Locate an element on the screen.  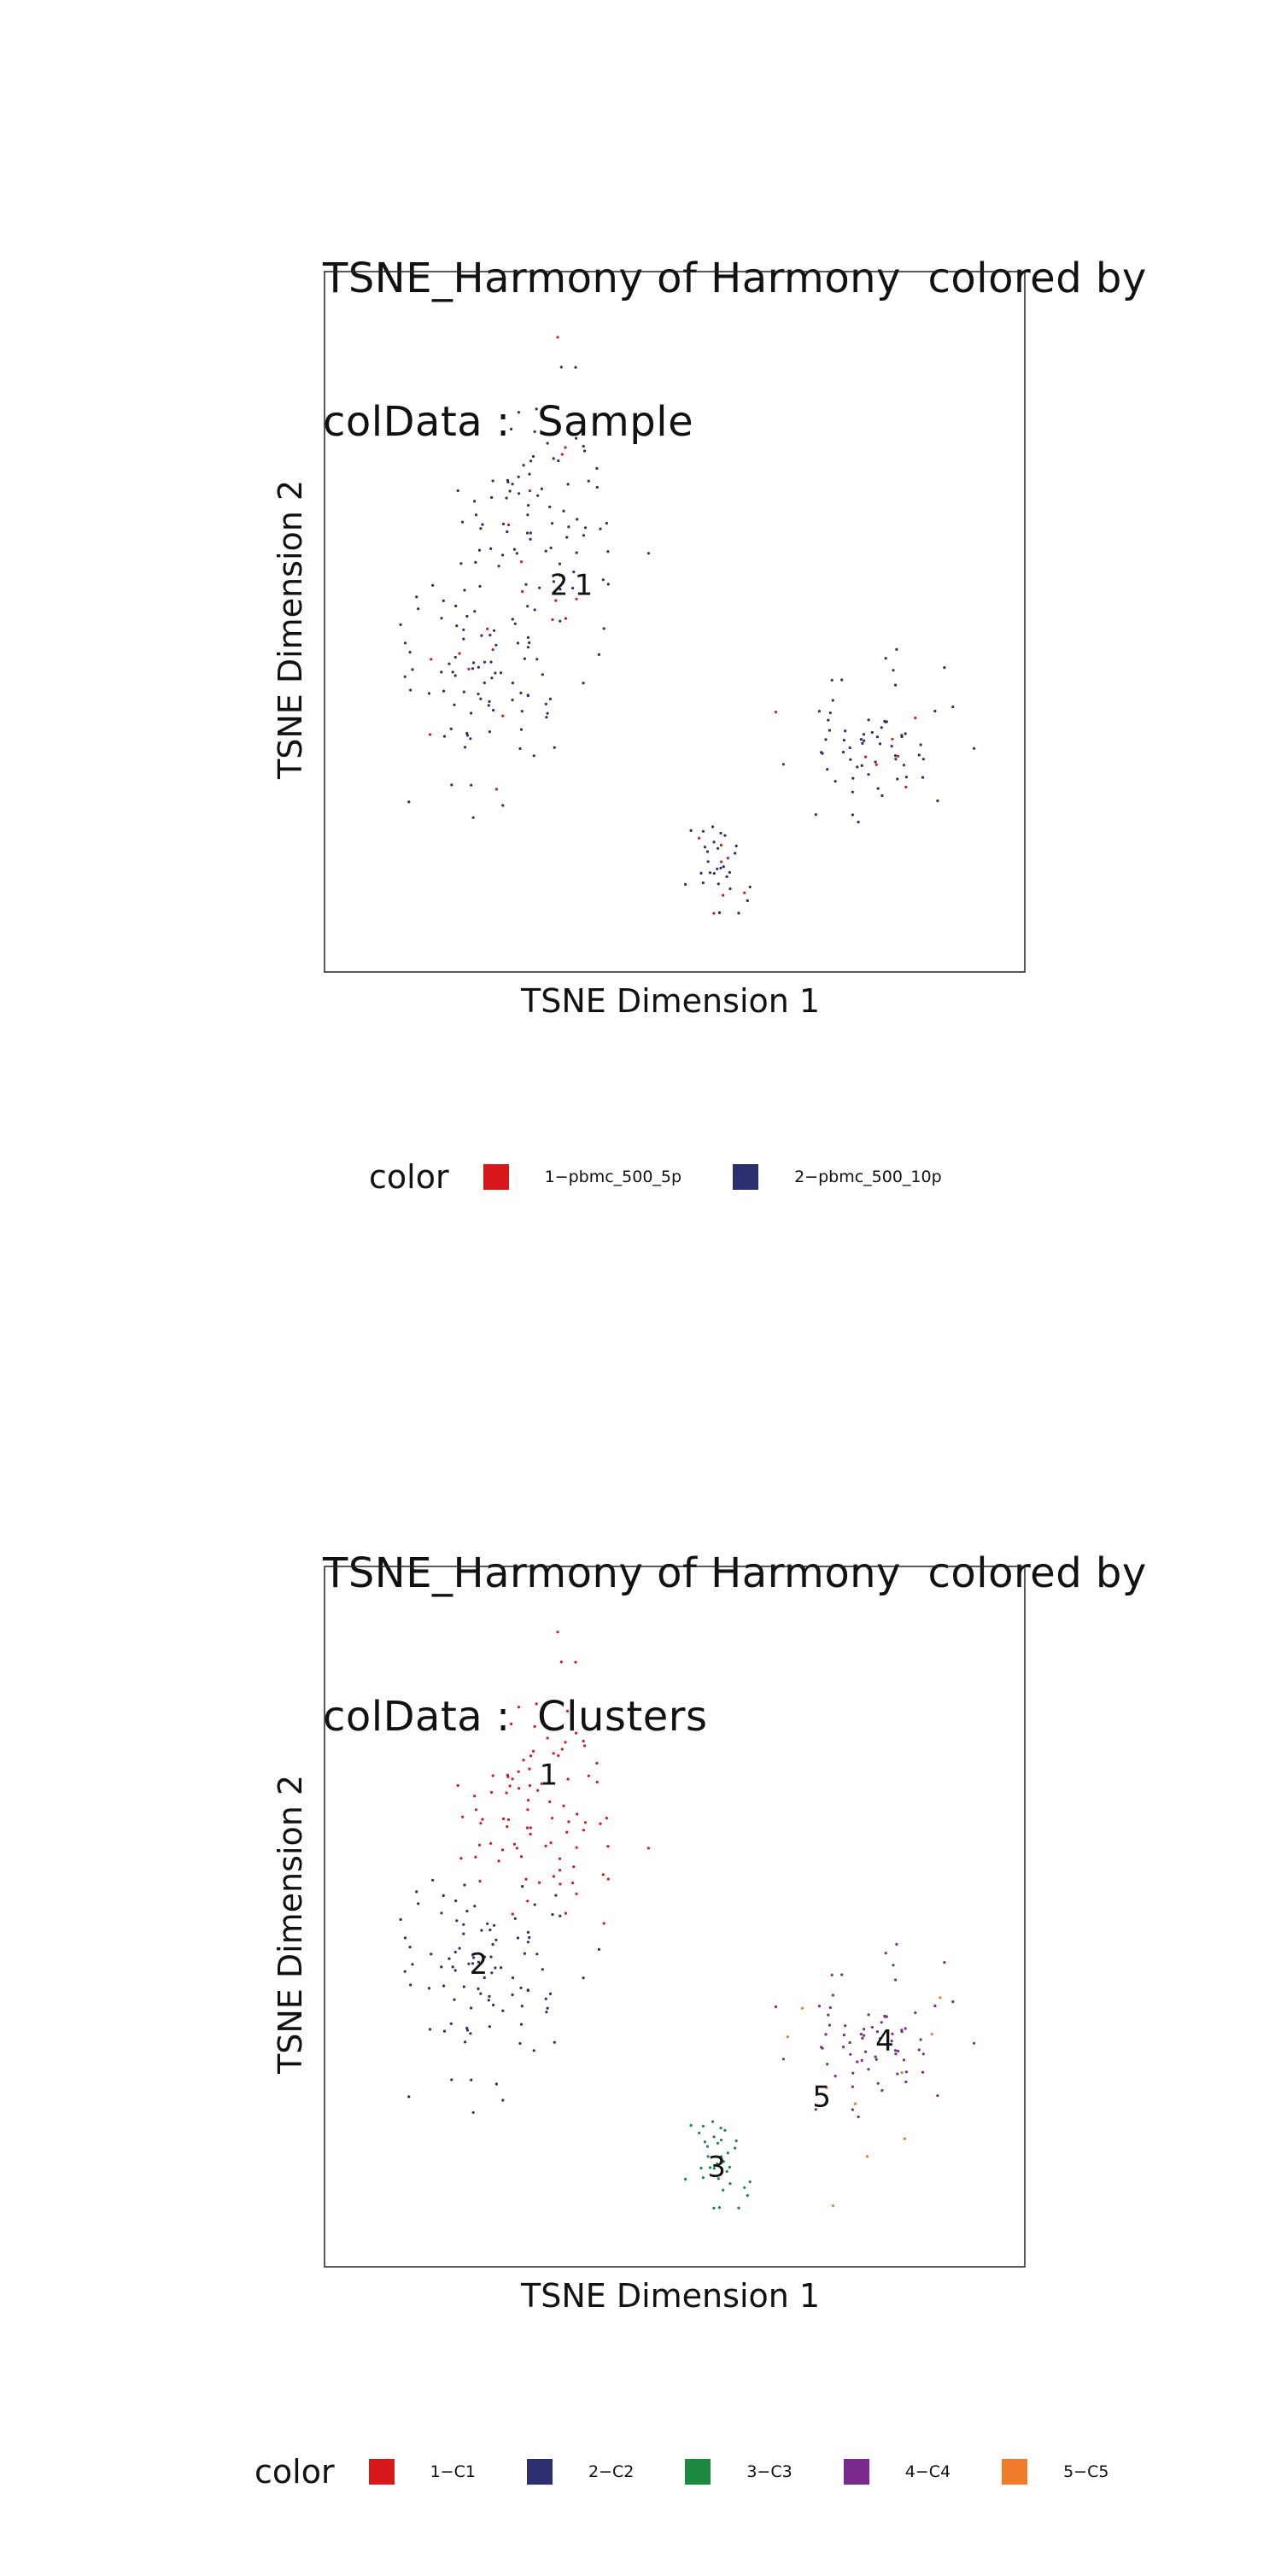
chart-title-line1: TSNE_Harmony of Harmony colored by is located at coordinates (735, 1573).